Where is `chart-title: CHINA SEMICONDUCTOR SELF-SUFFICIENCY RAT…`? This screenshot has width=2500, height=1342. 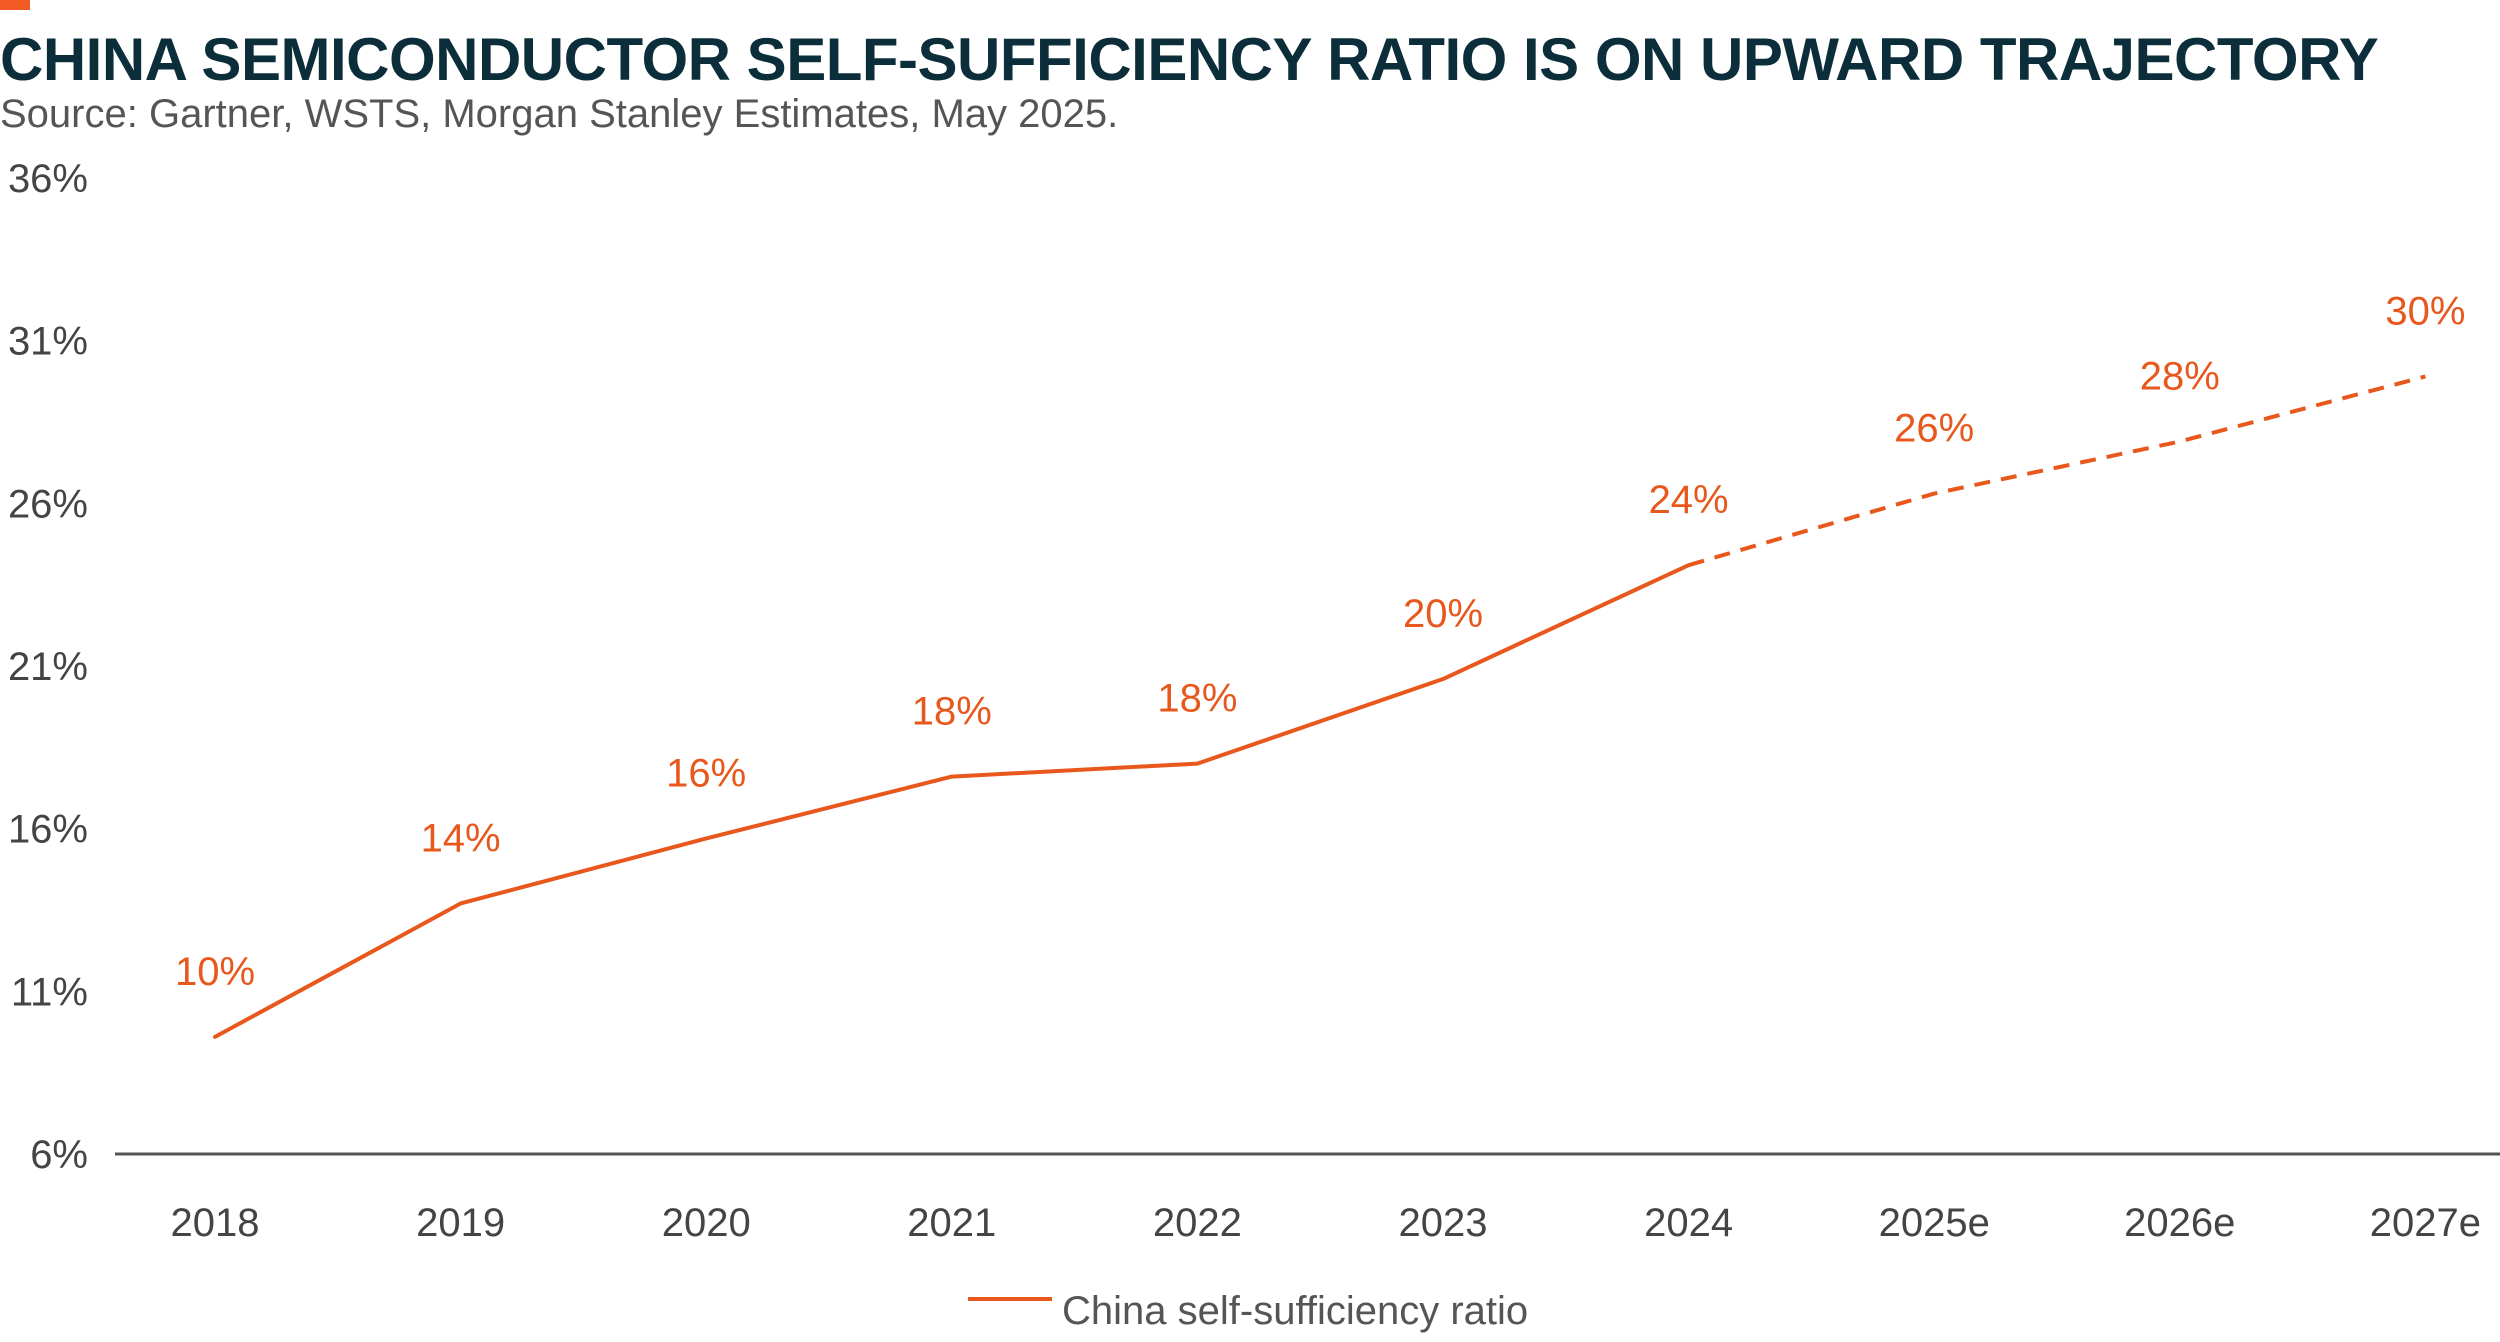
chart-title: CHINA SEMICONDUCTOR SELF-SUFFICIENCY RAT… is located at coordinates (1189, 59).